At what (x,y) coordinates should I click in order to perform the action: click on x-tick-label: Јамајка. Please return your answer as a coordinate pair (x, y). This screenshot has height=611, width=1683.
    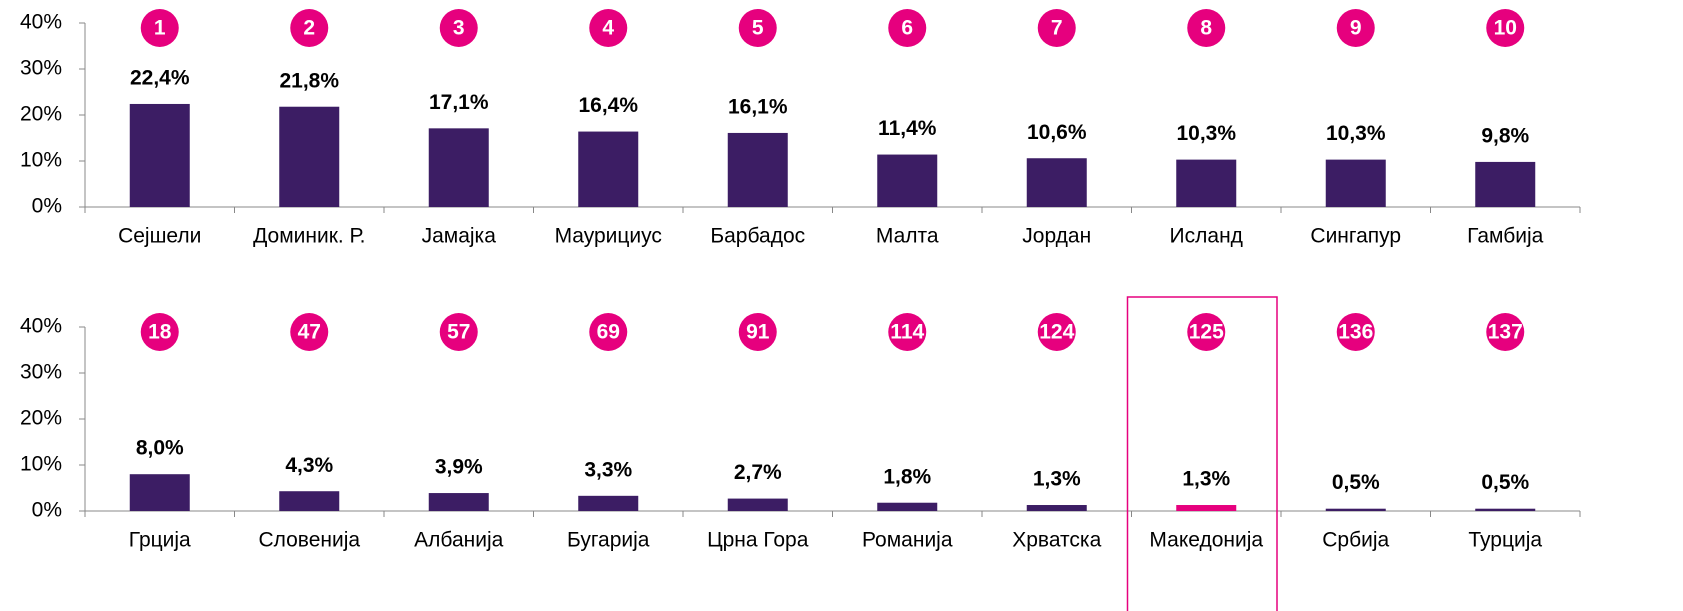
    Looking at the image, I should click on (459, 236).